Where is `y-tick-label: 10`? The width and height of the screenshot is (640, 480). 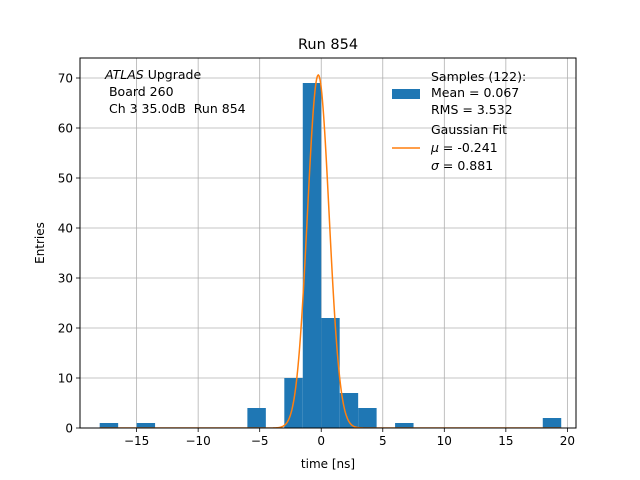 y-tick-label: 10 is located at coordinates (65, 378).